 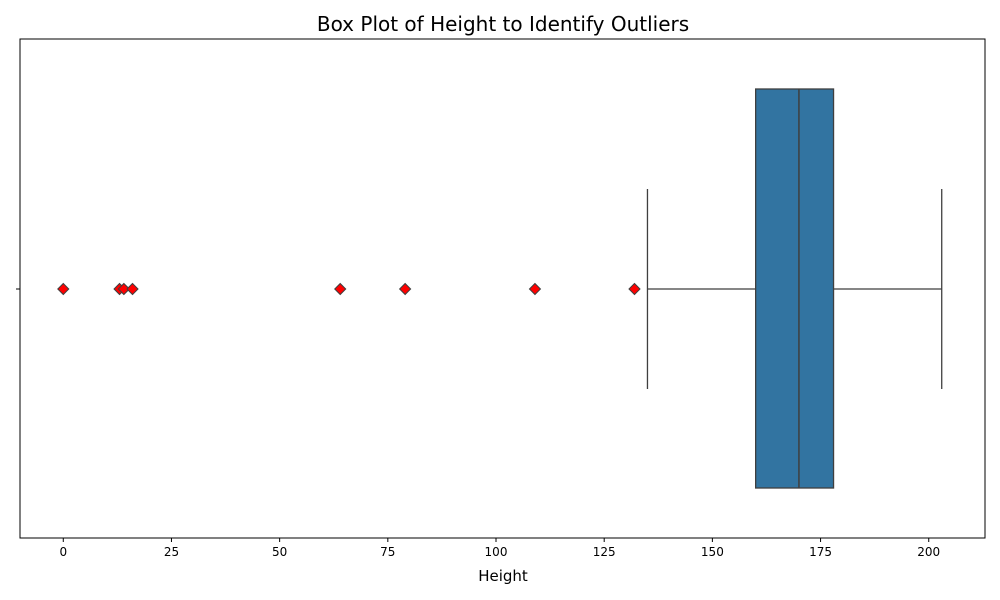 What do you see at coordinates (496, 552) in the screenshot?
I see `x-tick-label: 100` at bounding box center [496, 552].